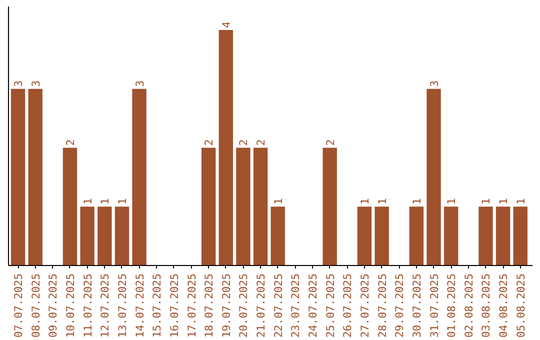 The height and width of the screenshot is (340, 540). Describe the element at coordinates (313, 306) in the screenshot. I see `x-tick-label: 24.07.2025` at that location.